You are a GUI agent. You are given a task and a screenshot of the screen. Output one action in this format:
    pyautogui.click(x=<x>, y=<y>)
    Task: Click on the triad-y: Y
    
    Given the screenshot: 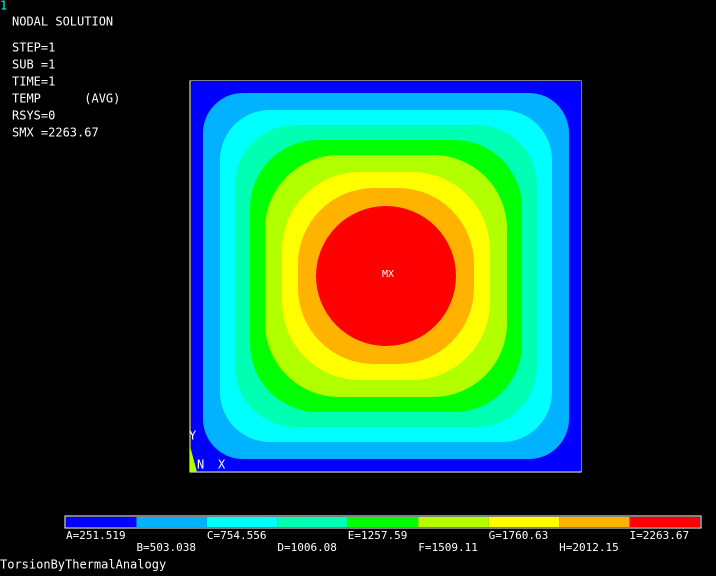 What is the action you would take?
    pyautogui.click(x=193, y=436)
    